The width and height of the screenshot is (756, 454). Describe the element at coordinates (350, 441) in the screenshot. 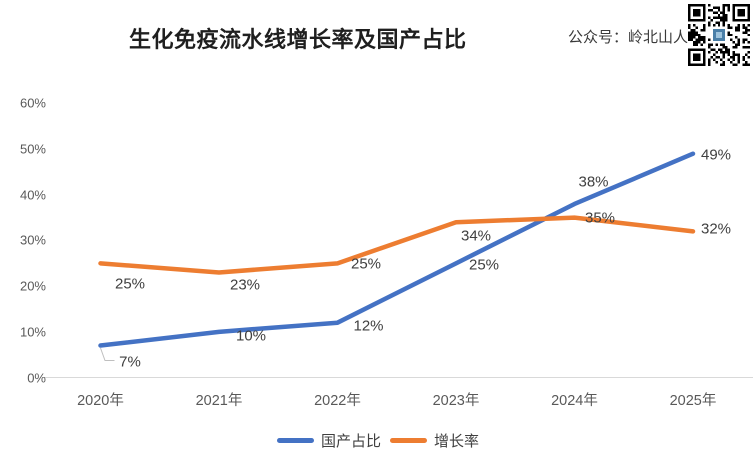

I see `legend-label: 国产占比` at that location.